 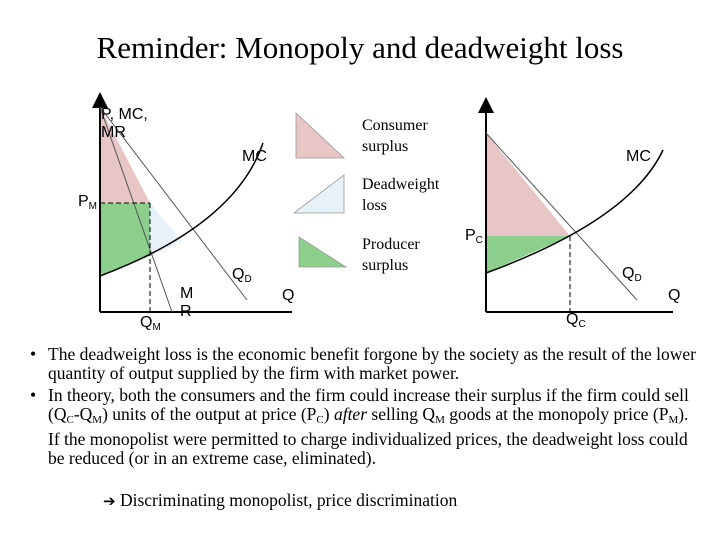 I want to click on legend-deadweight-loss-swatch, so click(x=318, y=194).